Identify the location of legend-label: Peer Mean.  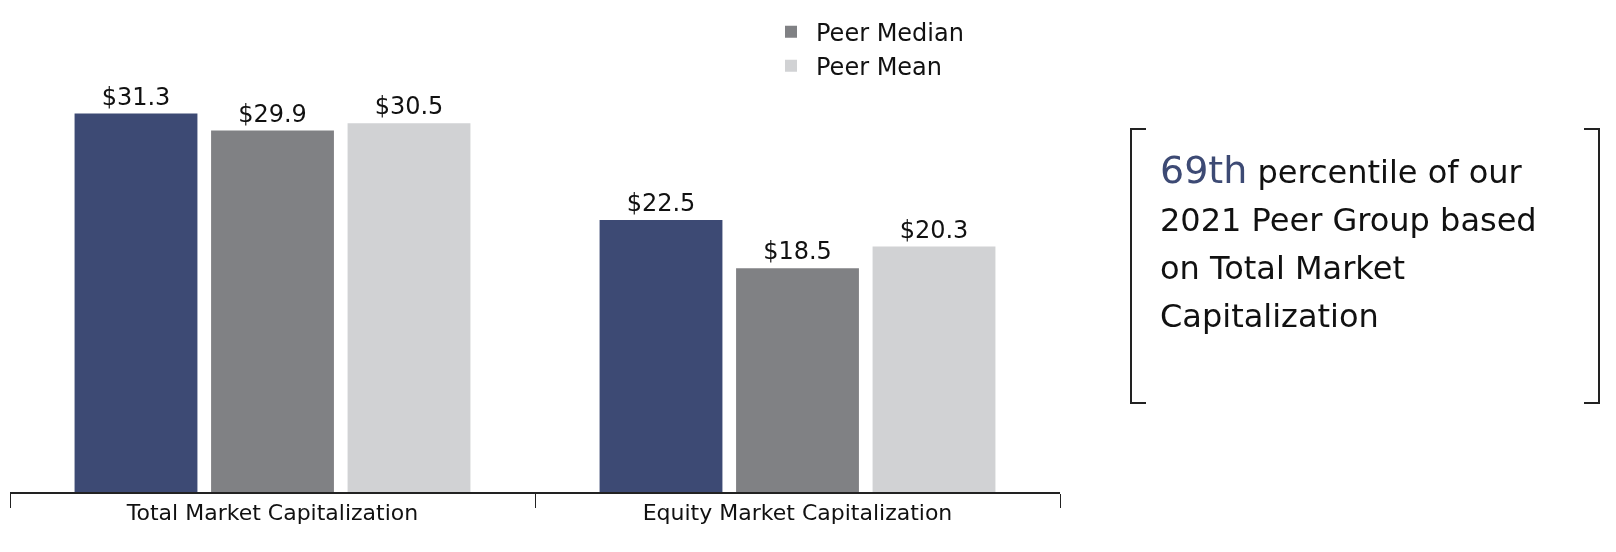
(879, 67).